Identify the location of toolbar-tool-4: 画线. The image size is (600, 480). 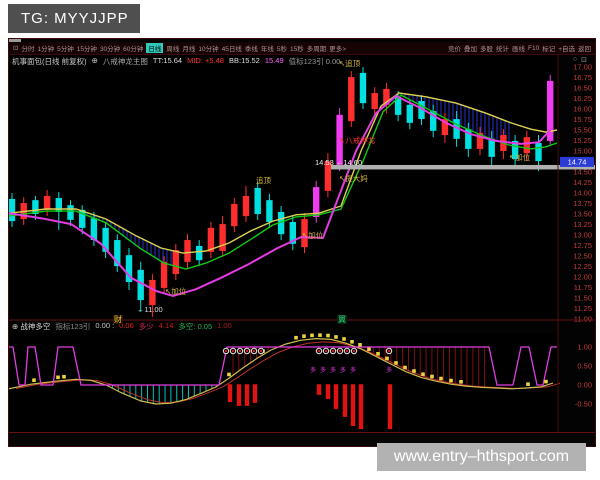
(518, 49).